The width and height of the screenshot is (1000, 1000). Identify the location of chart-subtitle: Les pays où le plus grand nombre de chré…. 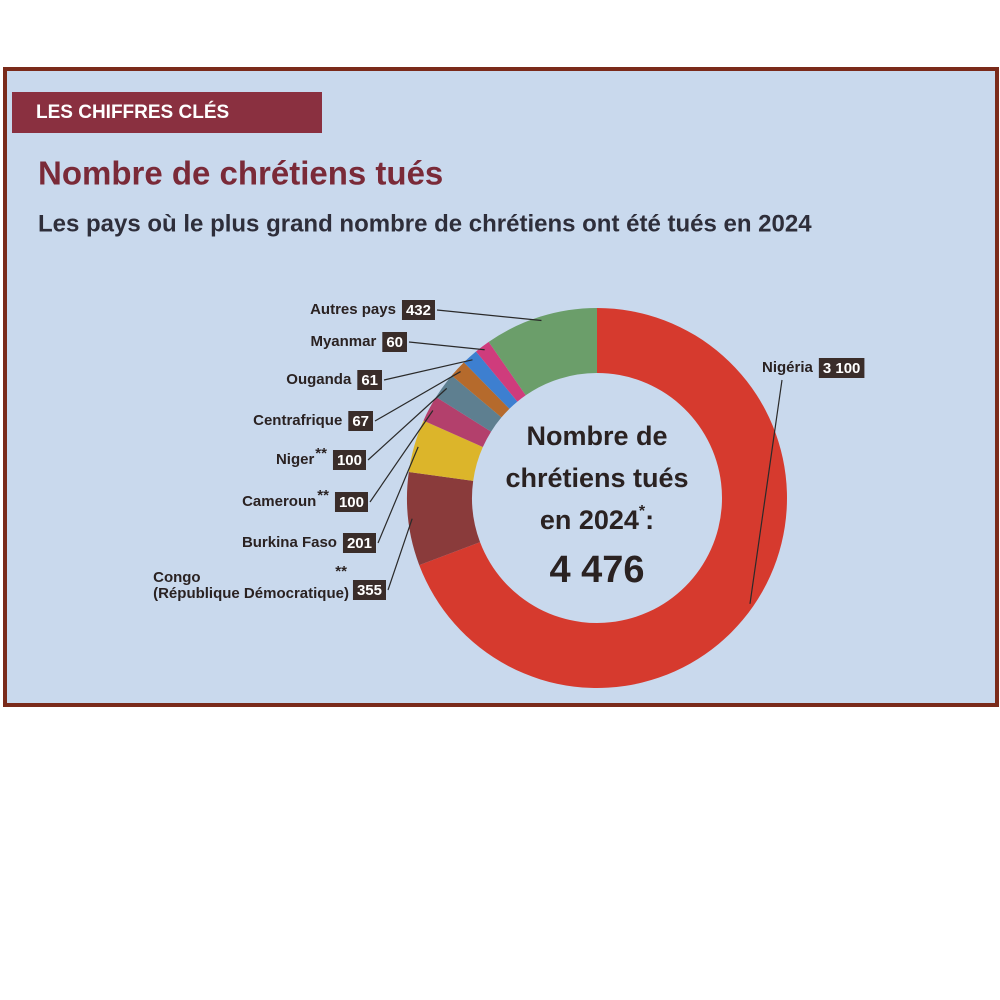
(425, 223).